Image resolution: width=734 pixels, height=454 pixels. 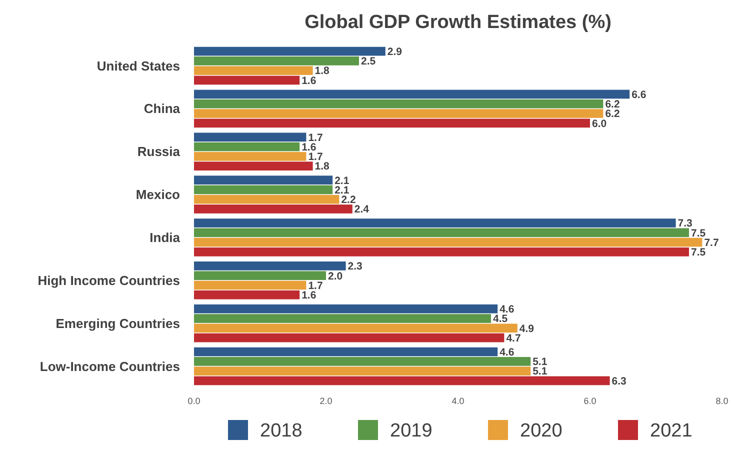 What do you see at coordinates (619, 381) in the screenshot?
I see `data-label: 6.3` at bounding box center [619, 381].